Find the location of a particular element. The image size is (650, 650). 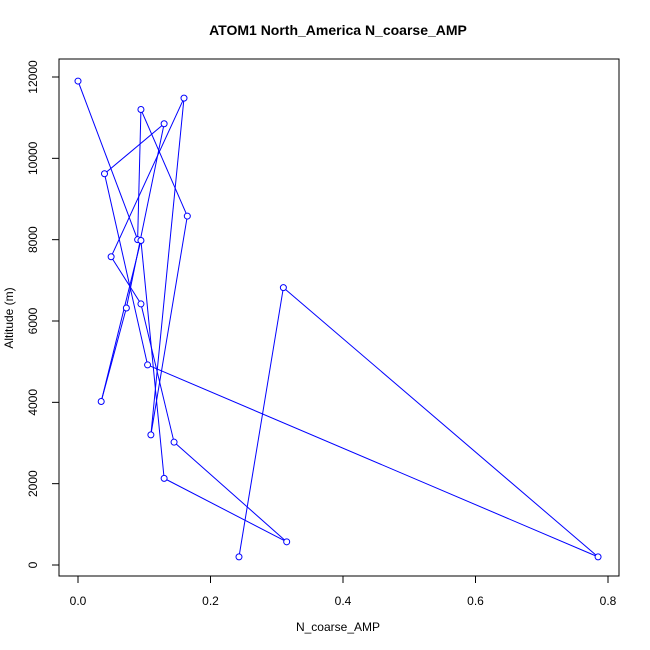

x-tick-label: 0.4 is located at coordinates (343, 601).